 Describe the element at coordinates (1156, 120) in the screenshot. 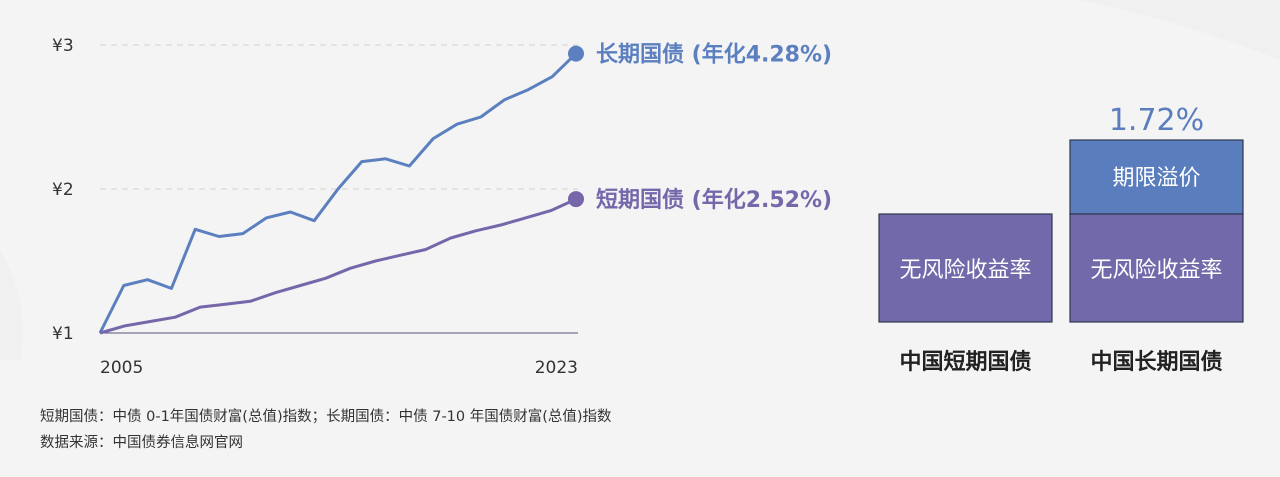

I see `premium-value-label: 1.72%` at that location.